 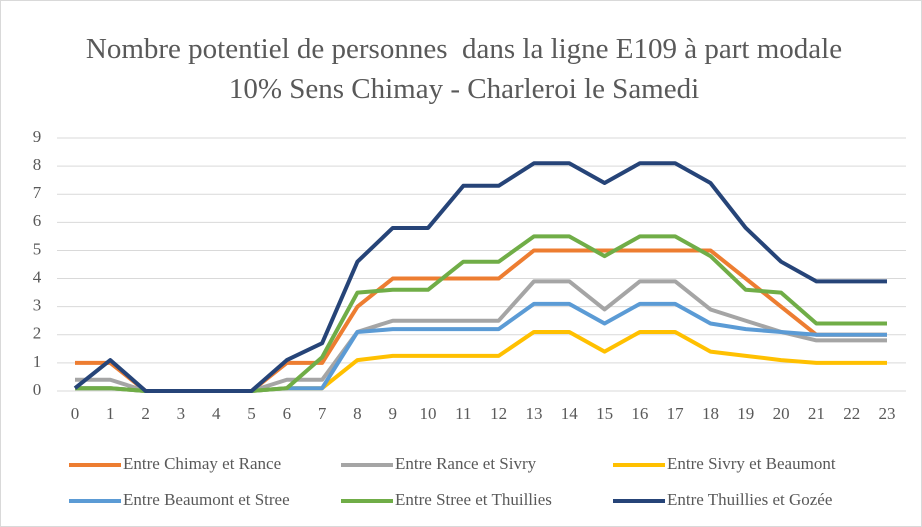 I want to click on legend-label: Entre Thuillies et Gozée, so click(x=749, y=499).